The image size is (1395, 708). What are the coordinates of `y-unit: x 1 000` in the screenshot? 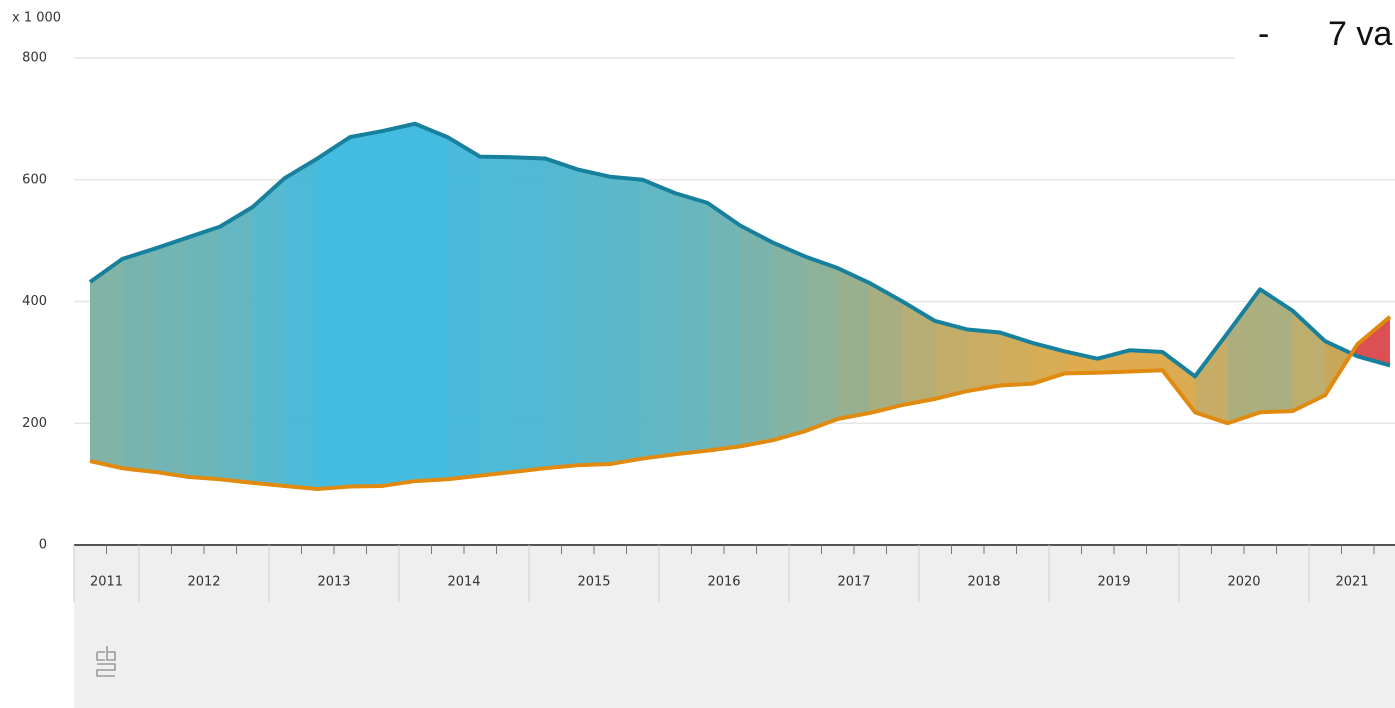 It's located at (36, 18).